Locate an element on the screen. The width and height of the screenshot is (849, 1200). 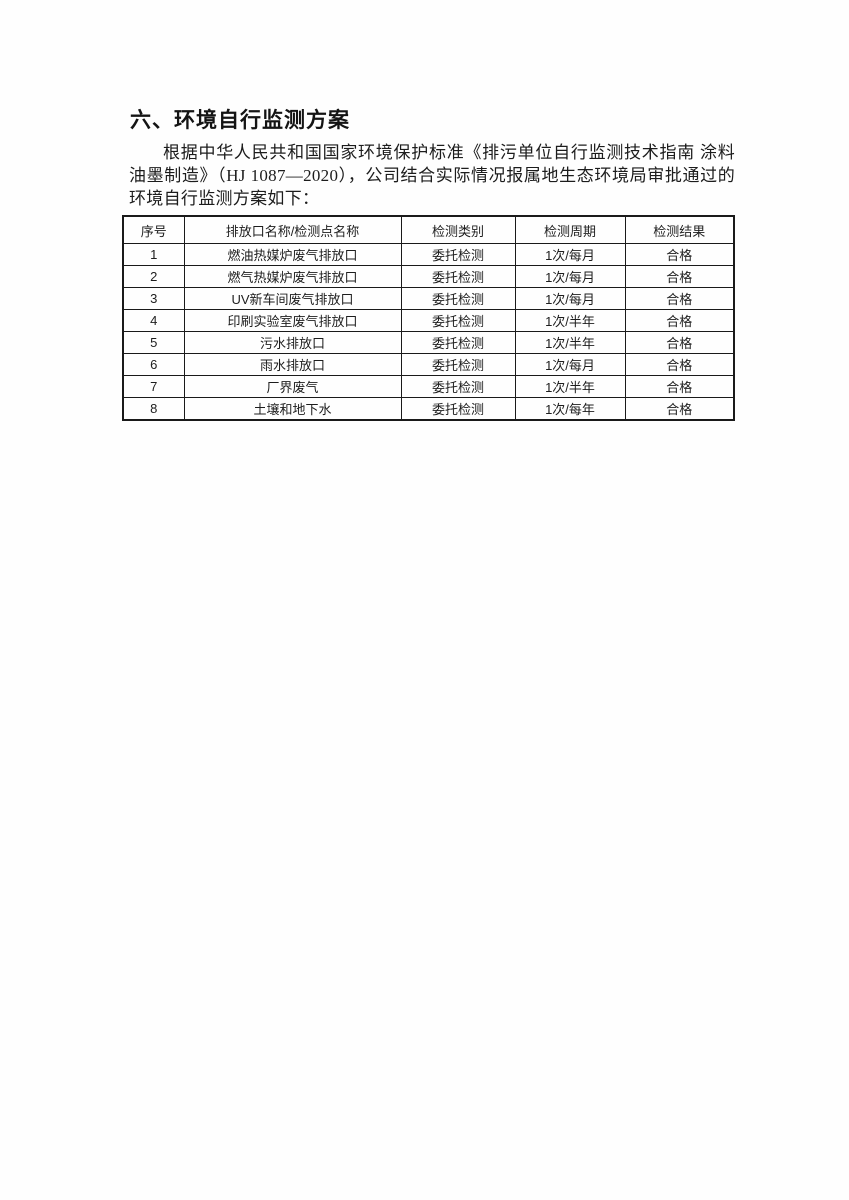
table-row: 4 印刷实验室废气排放口 委托检测 1次/半年 合格 is located at coordinates (428, 320).